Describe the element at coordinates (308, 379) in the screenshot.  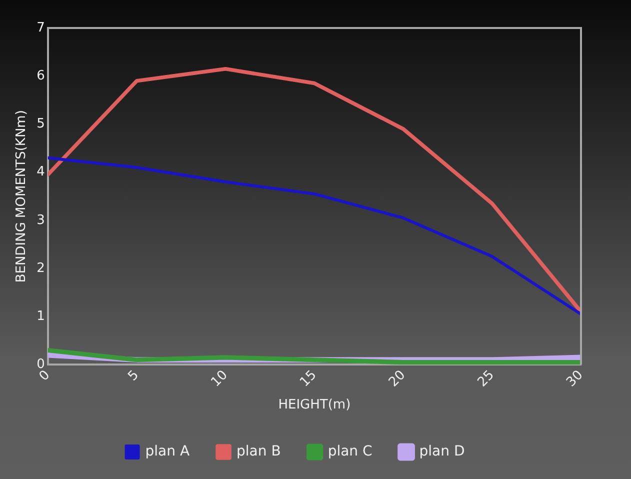
I see `x-tick-label: 15` at that location.